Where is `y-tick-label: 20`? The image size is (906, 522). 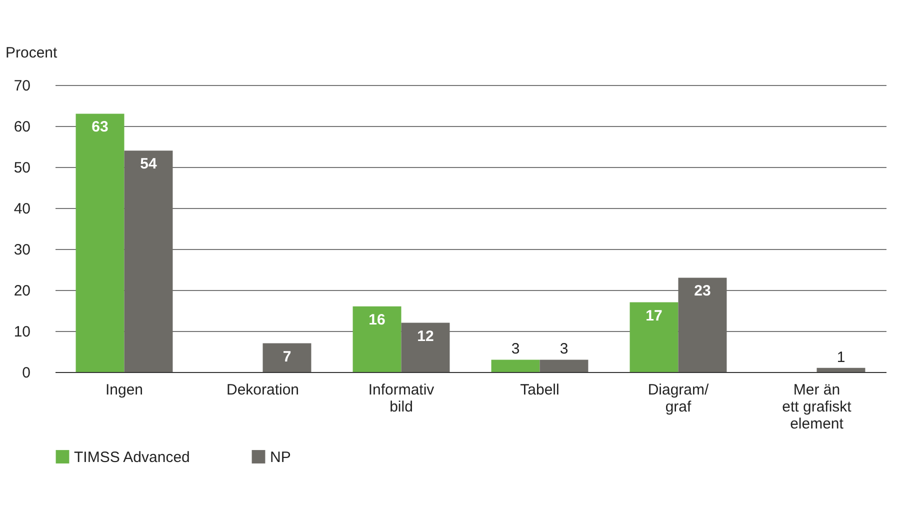
y-tick-label: 20 is located at coordinates (22, 291).